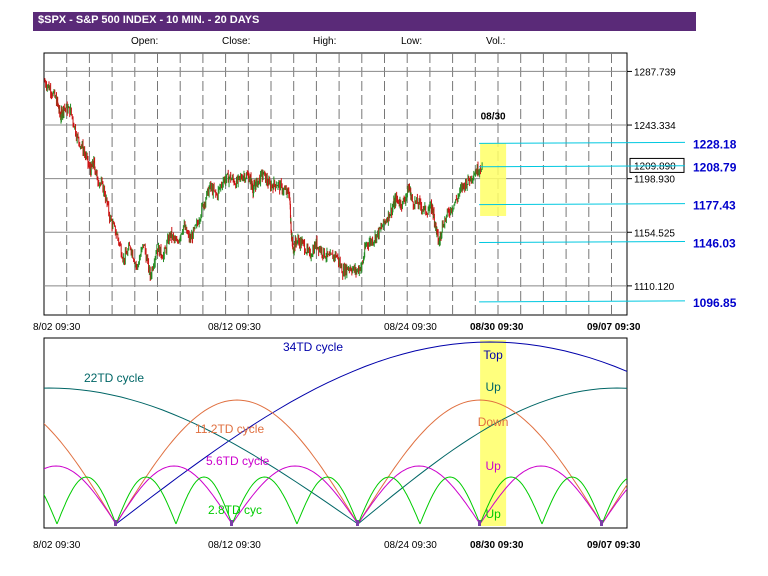  I want to click on cycle-series-label: 5.6TD cycle, so click(238, 461).